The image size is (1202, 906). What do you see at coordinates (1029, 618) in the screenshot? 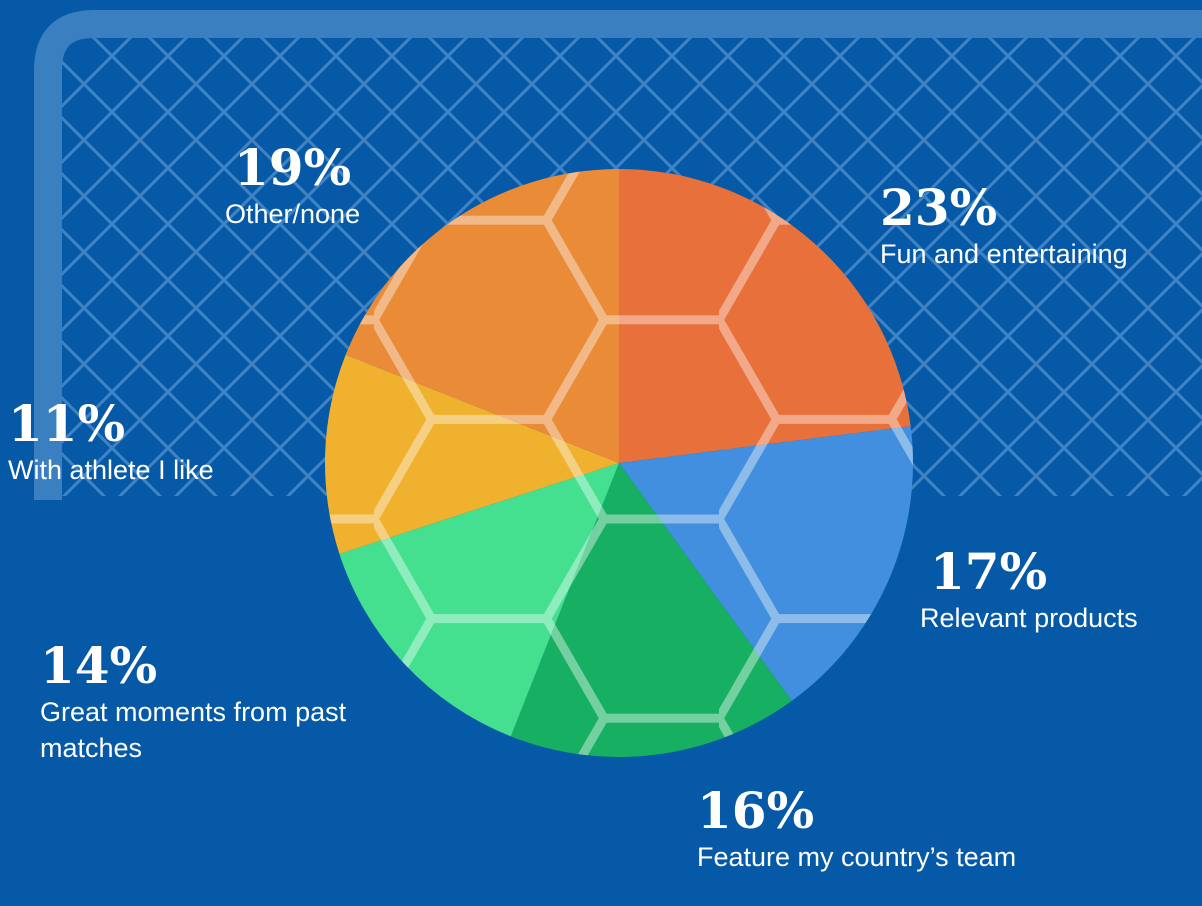
I see `category-label: Relevant products` at bounding box center [1029, 618].